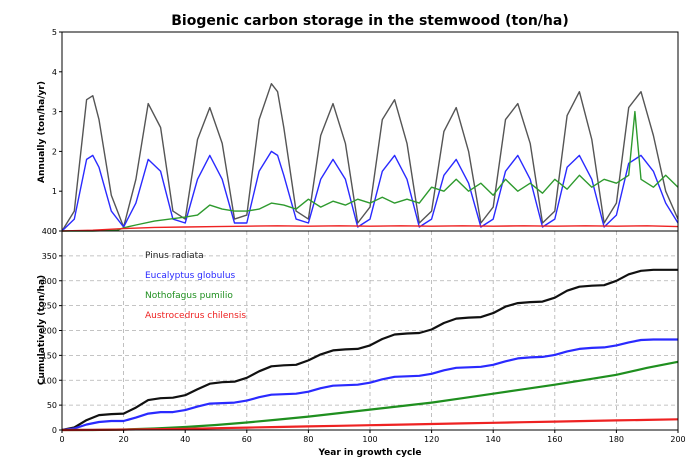 This screenshot has height=462, width=698. I want to click on x-axis-label: Year in growth cycle, so click(369, 453).